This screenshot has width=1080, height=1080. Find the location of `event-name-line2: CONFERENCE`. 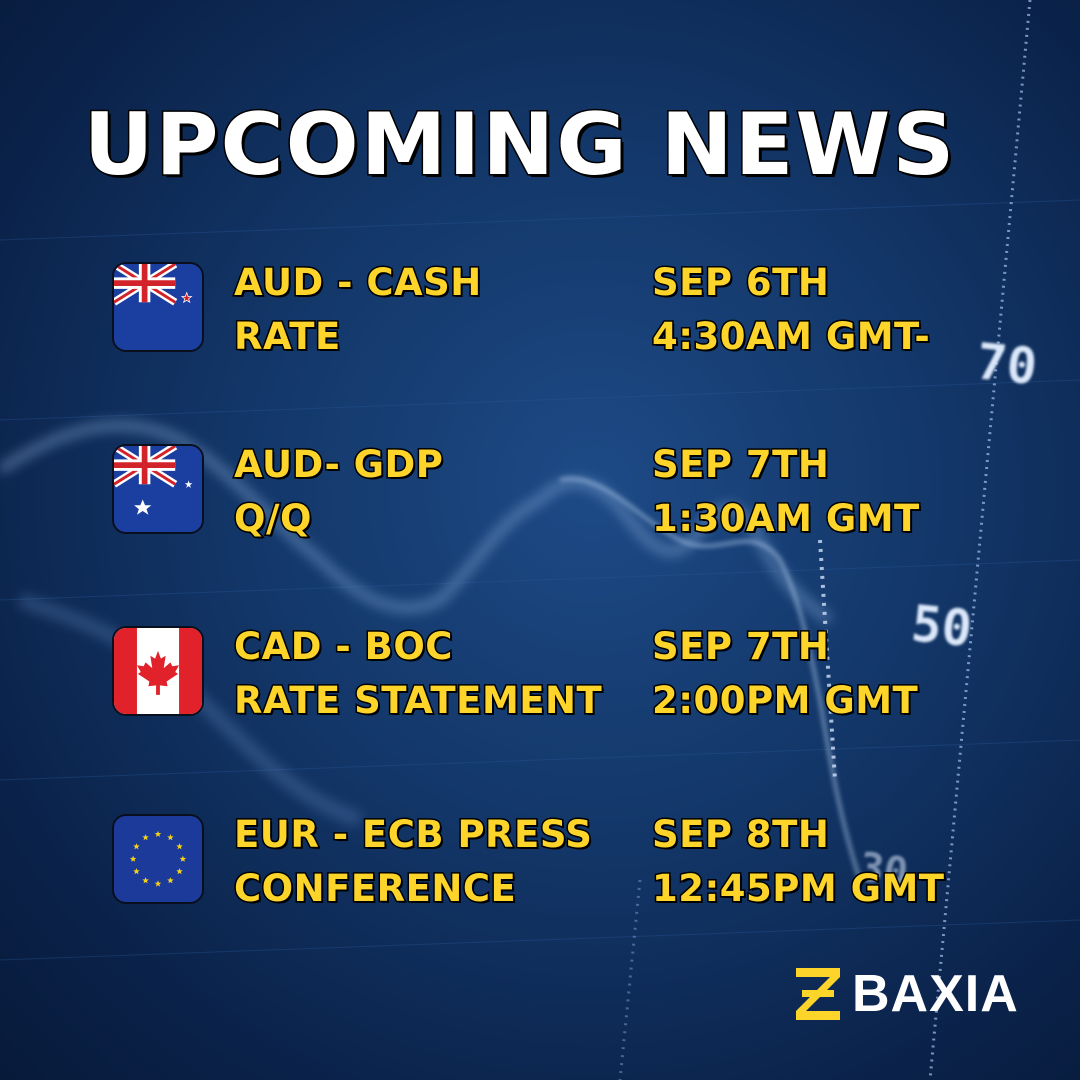

event-name-line2: CONFERENCE is located at coordinates (374, 889).